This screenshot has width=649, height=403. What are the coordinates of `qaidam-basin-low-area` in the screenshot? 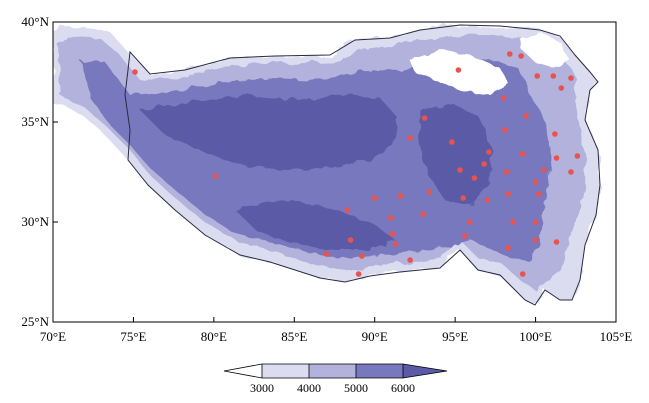 It's located at (460, 72).